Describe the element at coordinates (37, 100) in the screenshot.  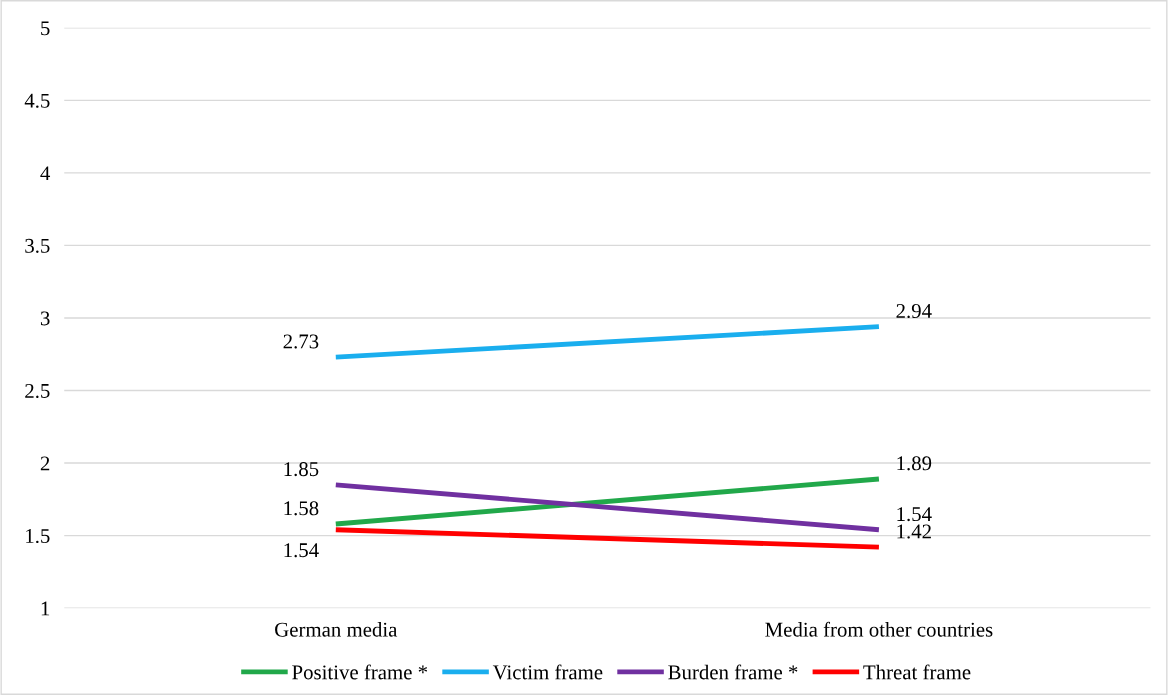
I see `y-tick-label: 4.5` at that location.